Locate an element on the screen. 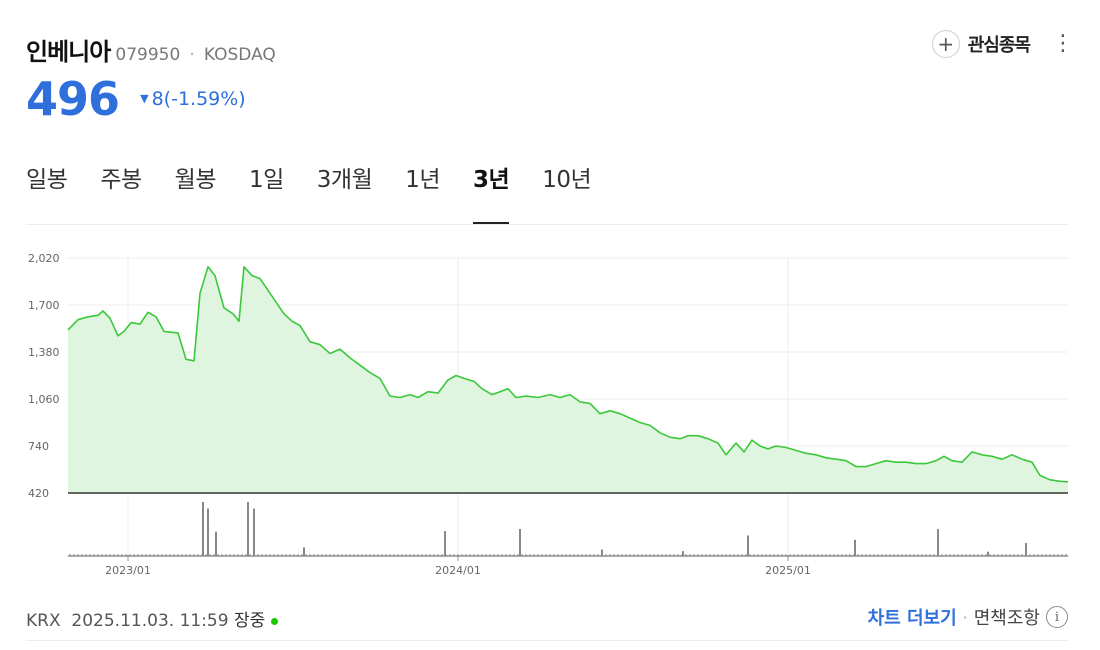 This screenshot has height=650, width=1100. tab-6: 3년 is located at coordinates (491, 192).